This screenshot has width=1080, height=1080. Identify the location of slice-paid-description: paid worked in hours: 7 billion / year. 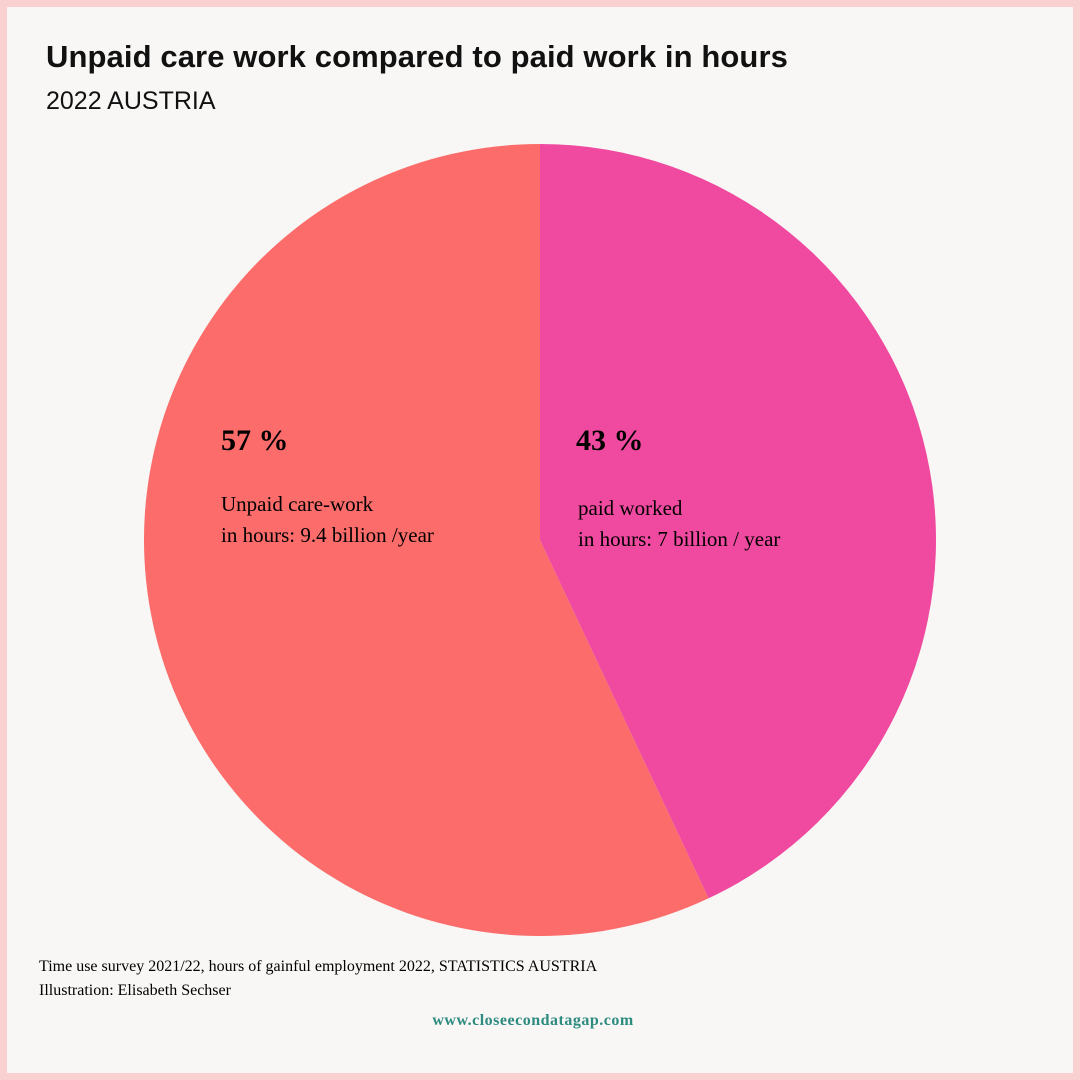
(679, 524).